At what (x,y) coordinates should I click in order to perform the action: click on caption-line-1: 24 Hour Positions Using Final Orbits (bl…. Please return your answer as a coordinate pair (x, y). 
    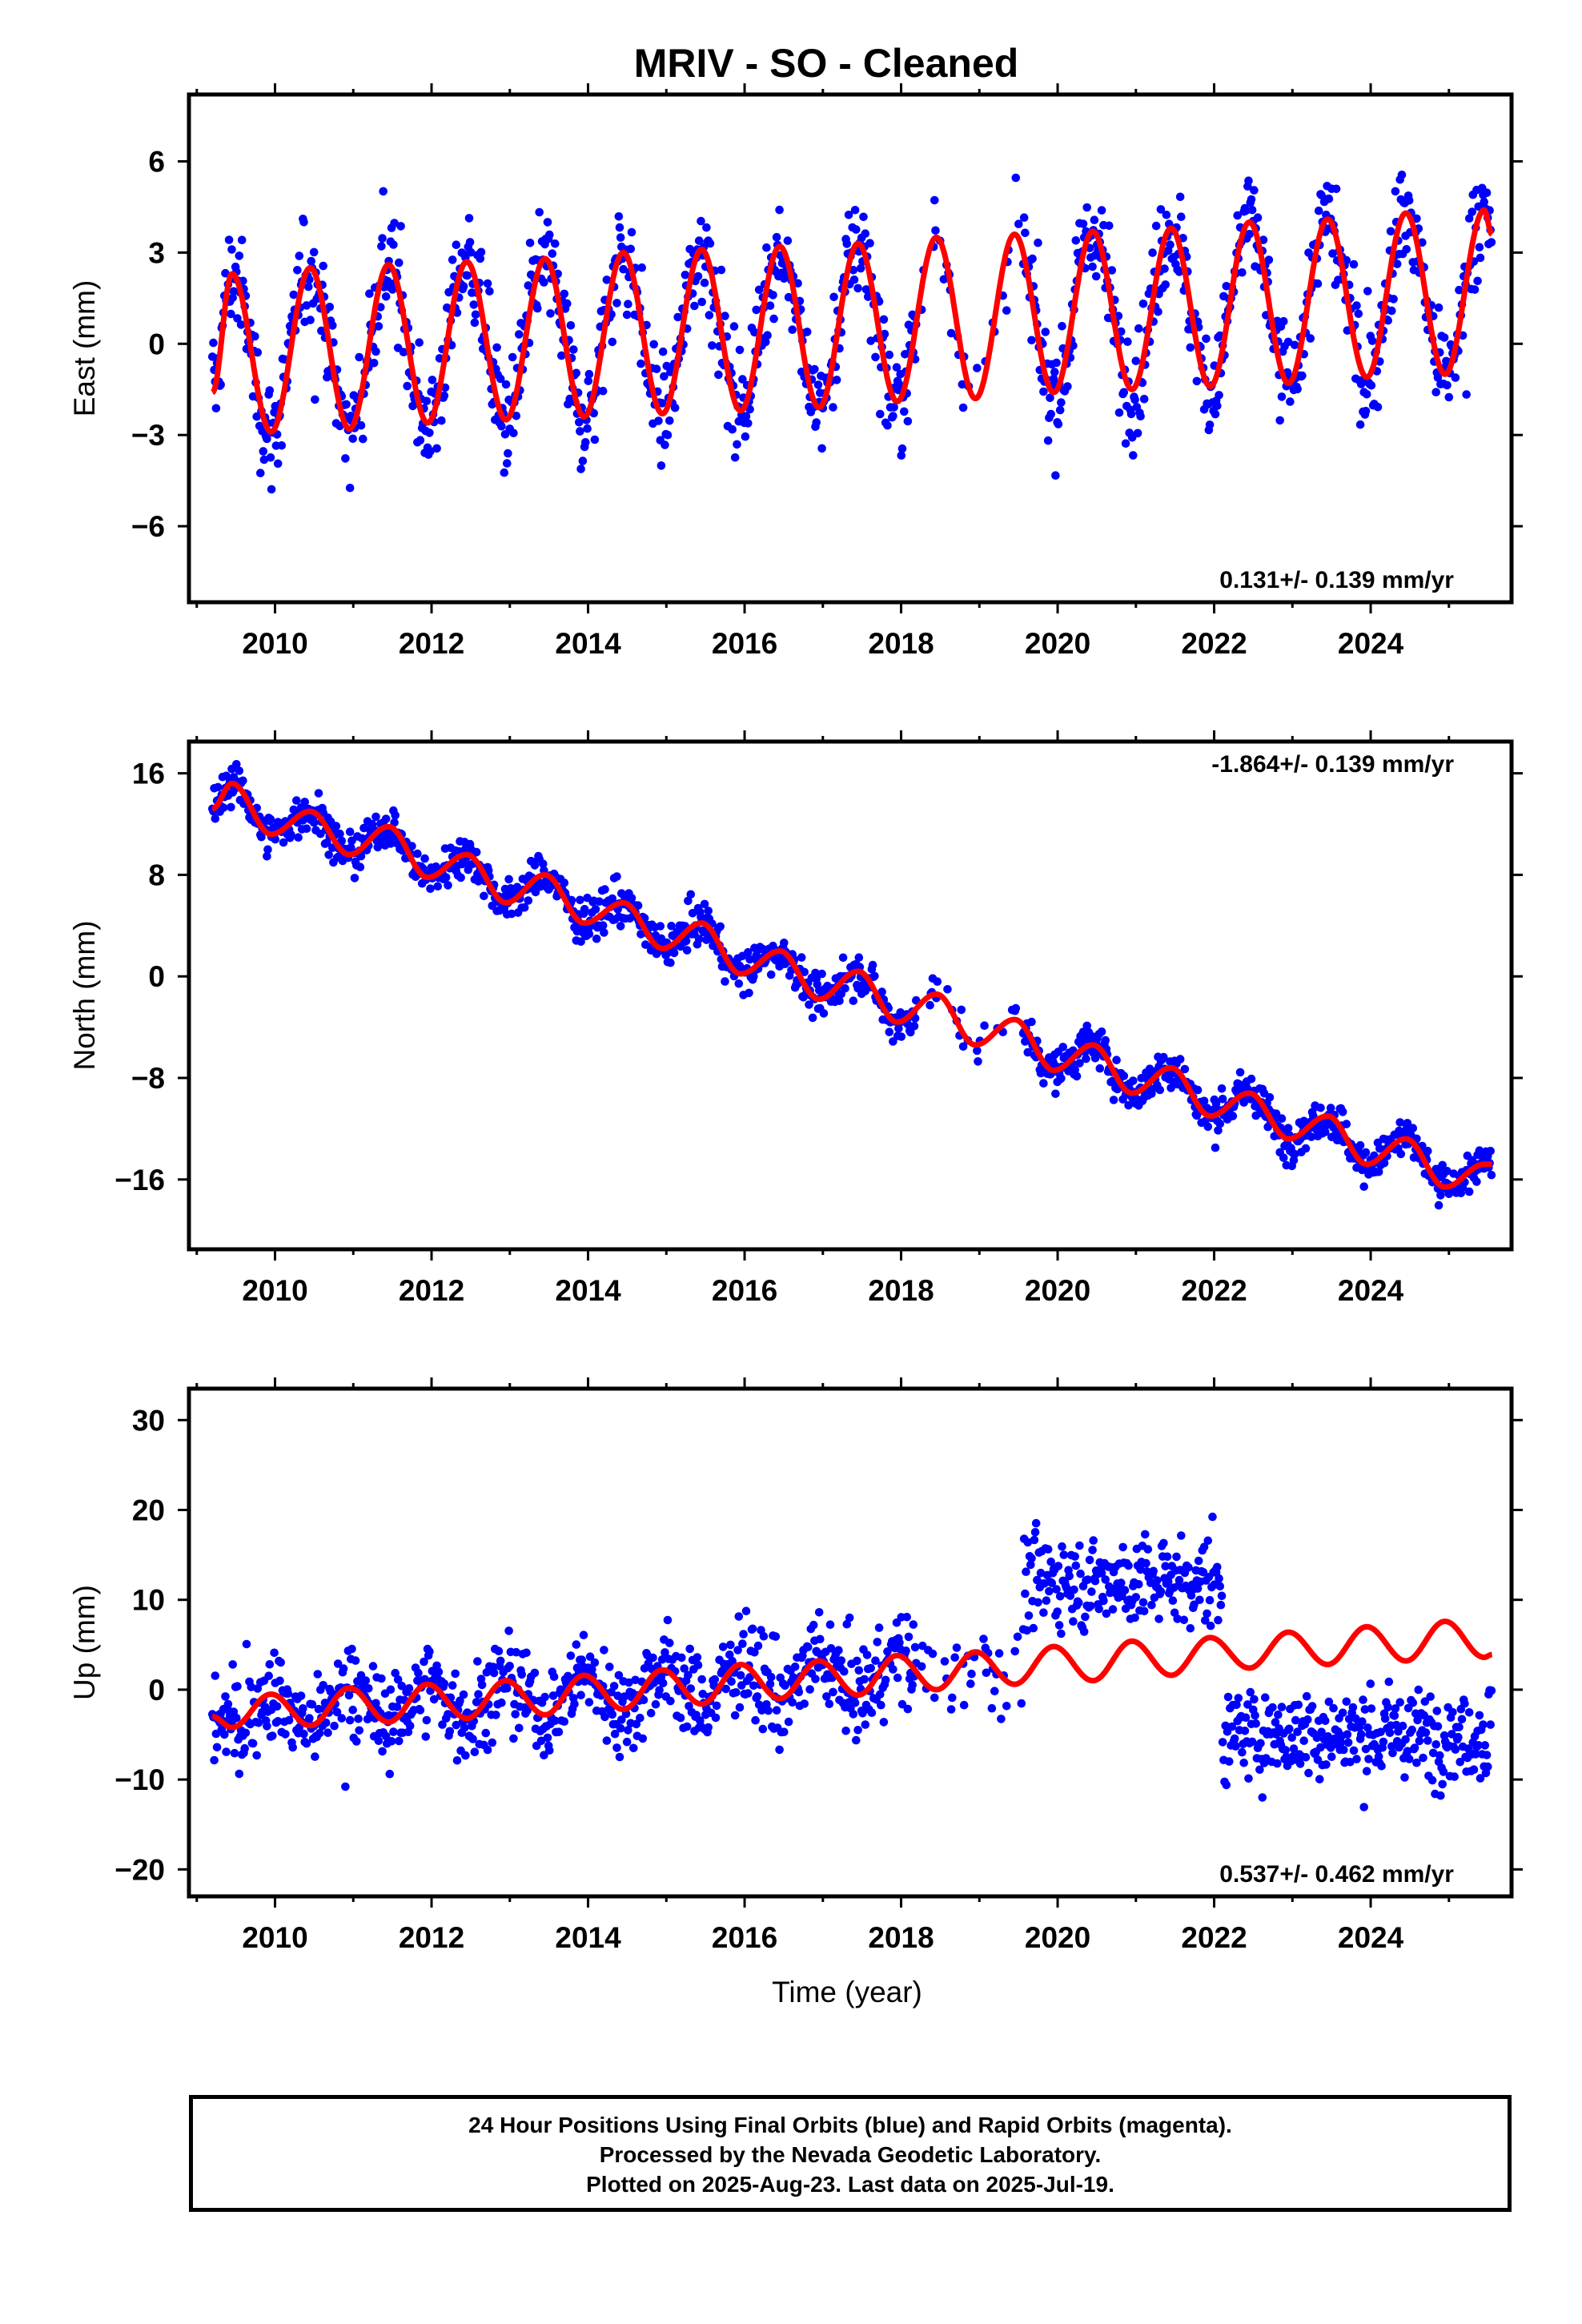
    Looking at the image, I should click on (850, 2125).